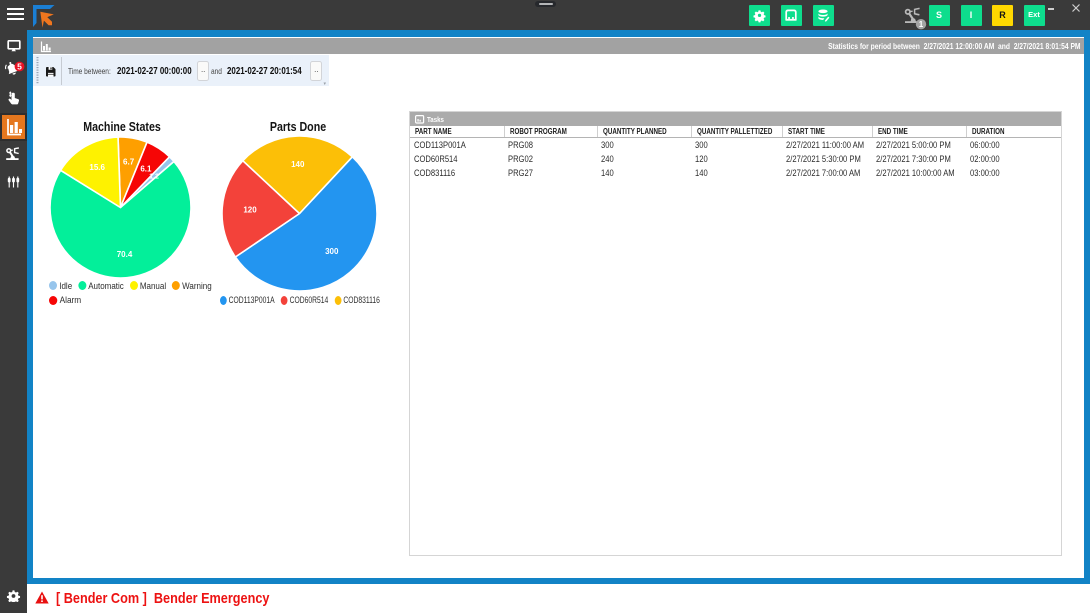  What do you see at coordinates (129, 162) in the screenshot?
I see `svg-text: 6.7` at bounding box center [129, 162].